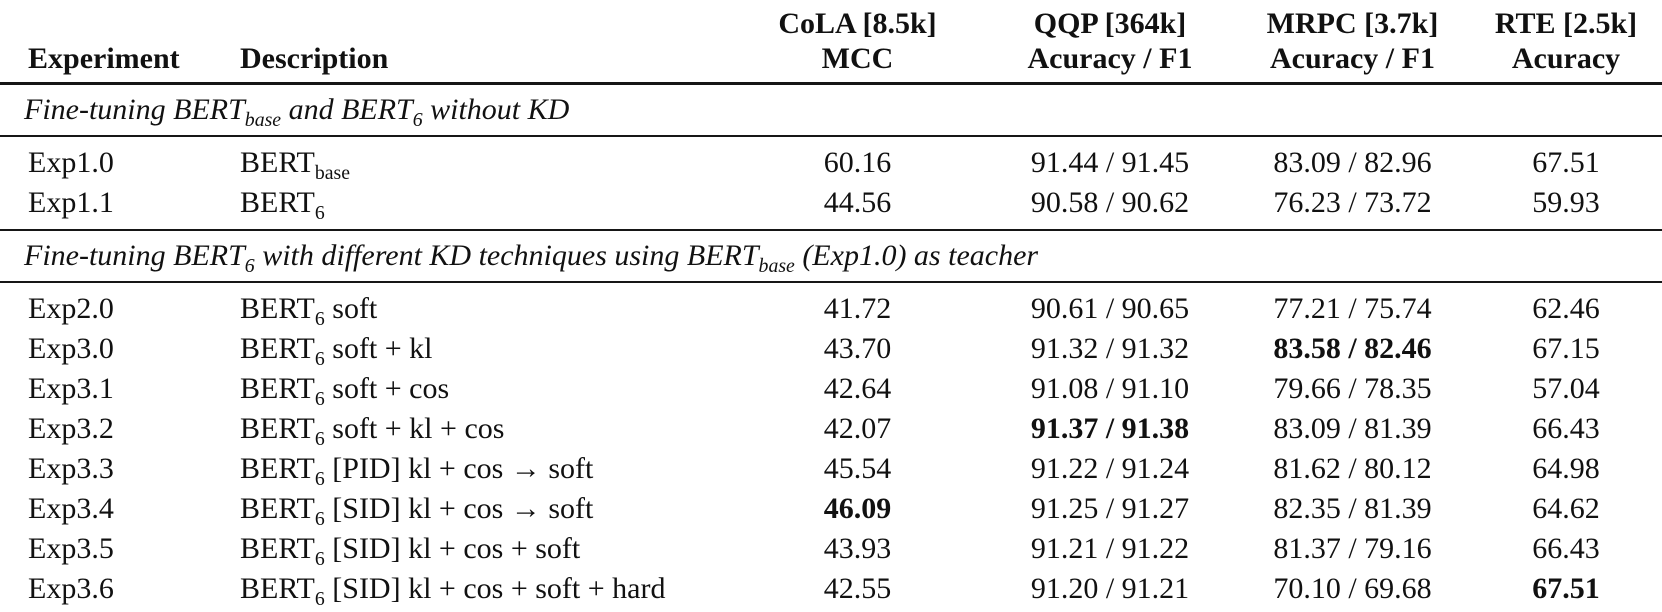  Describe the element at coordinates (857, 508) in the screenshot. I see `metric-cell: 46.09` at that location.